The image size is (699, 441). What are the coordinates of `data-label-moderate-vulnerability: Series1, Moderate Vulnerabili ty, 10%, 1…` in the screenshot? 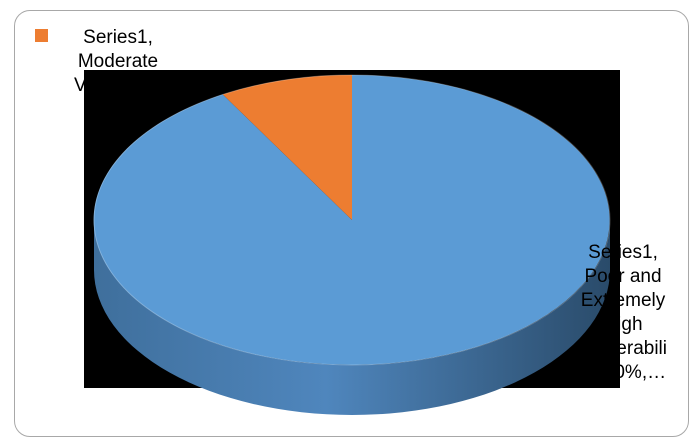 It's located at (117, 85).